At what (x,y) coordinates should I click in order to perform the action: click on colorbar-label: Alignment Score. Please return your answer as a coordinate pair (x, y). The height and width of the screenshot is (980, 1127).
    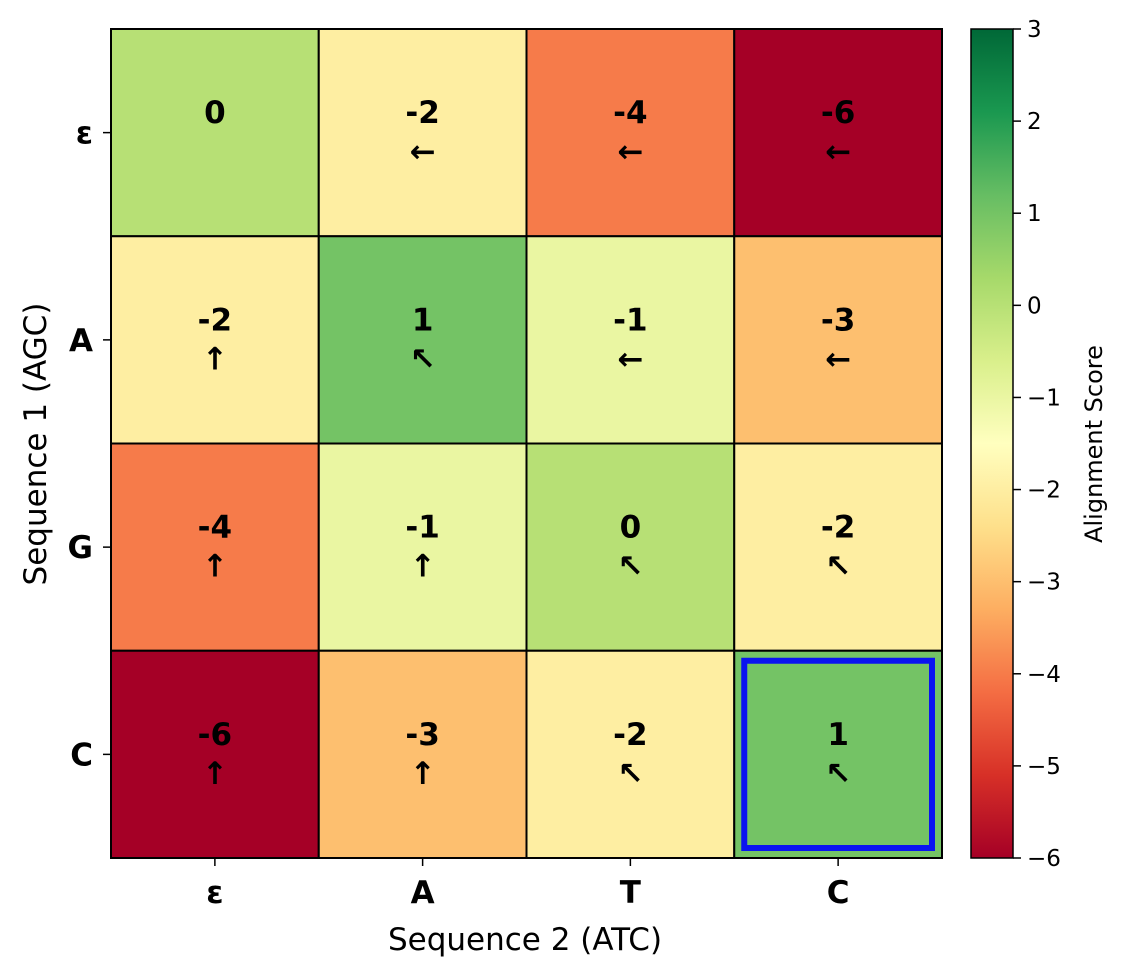
    Looking at the image, I should click on (1094, 444).